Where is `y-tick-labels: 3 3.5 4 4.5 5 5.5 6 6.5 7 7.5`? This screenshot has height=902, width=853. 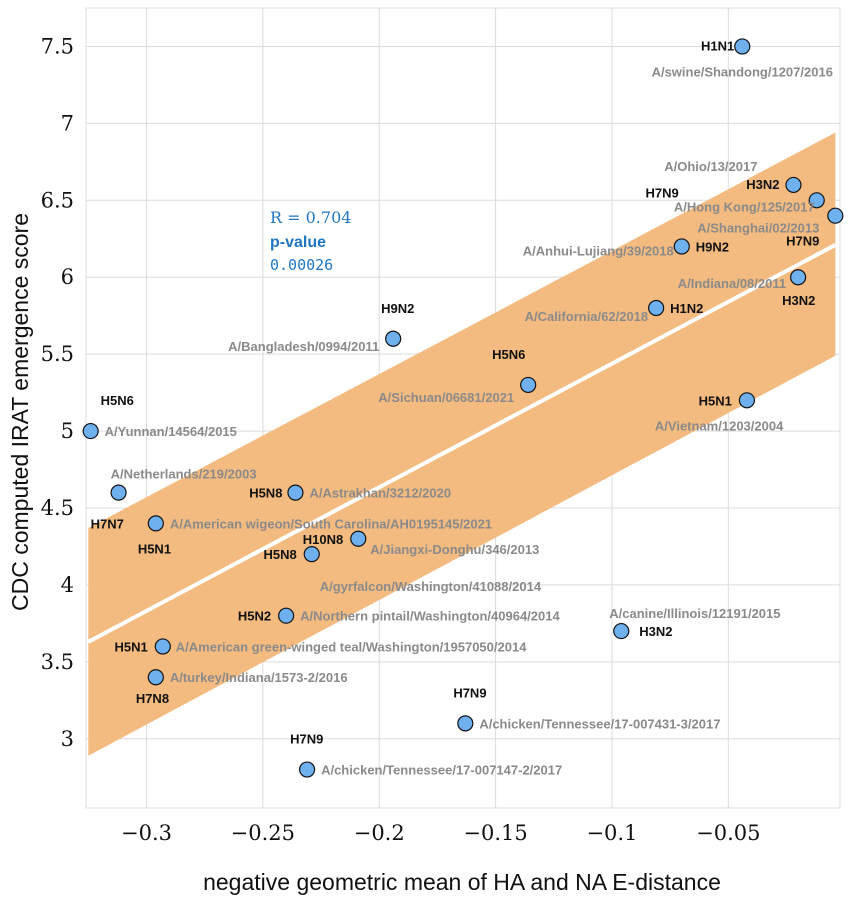
y-tick-labels: 3 3.5 4 4.5 5 5.5 6 6.5 7 7.5 is located at coordinates (57, 392).